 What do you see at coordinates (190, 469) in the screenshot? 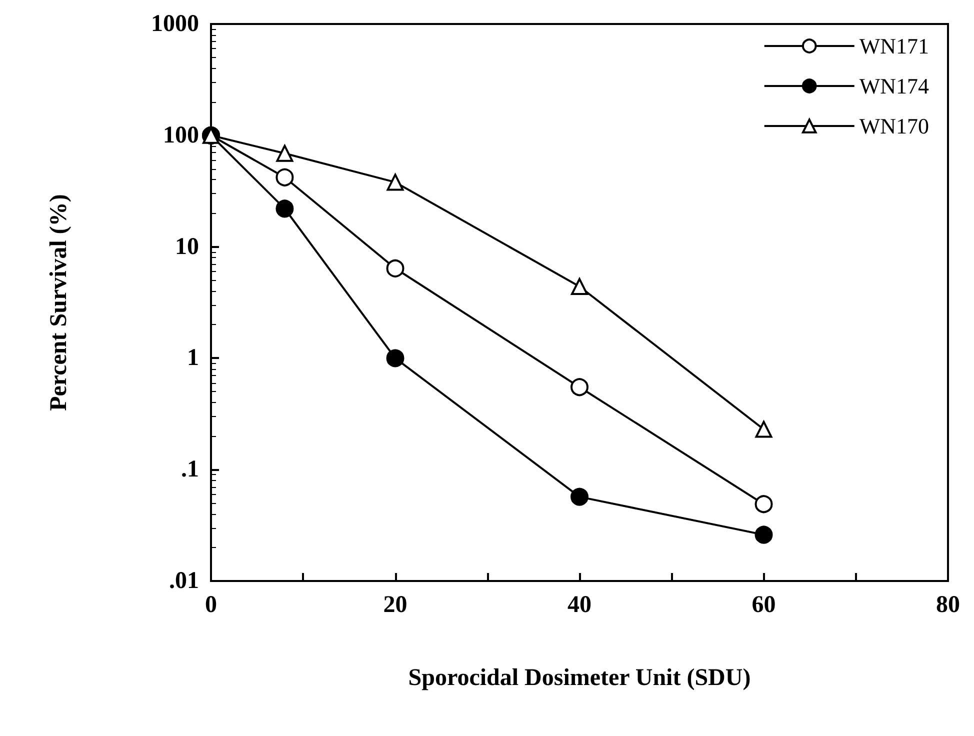
I see `y-tick-label: .1` at bounding box center [190, 469].